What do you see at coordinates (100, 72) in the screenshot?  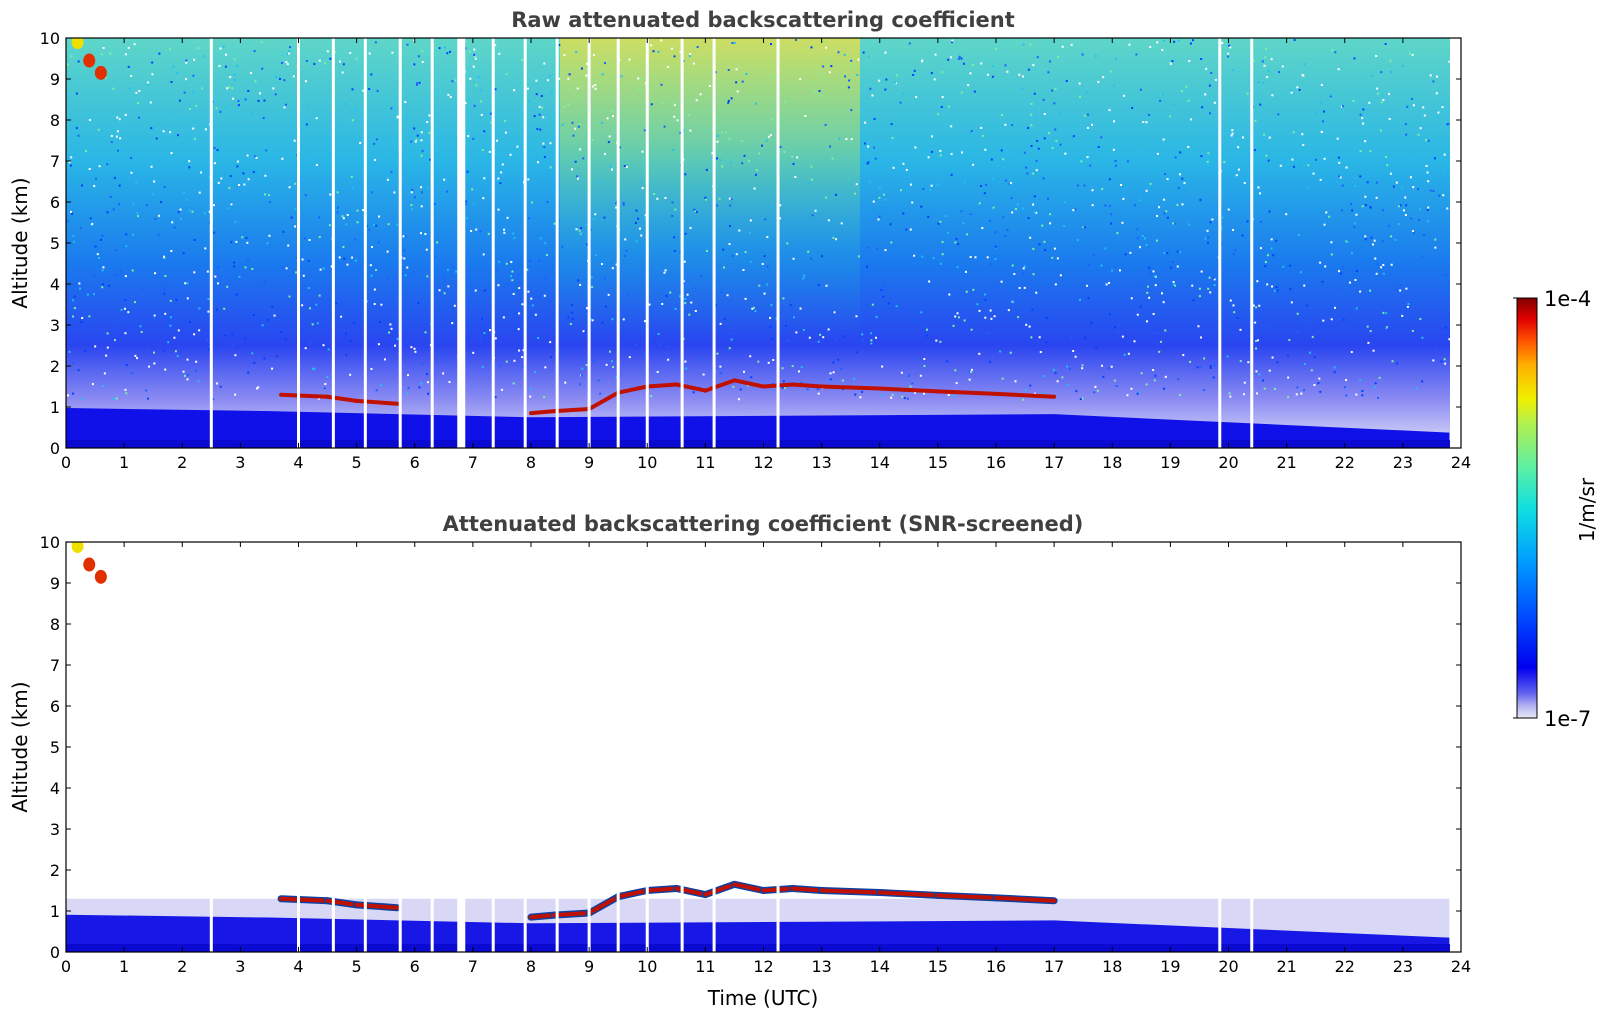 I see `cirrus-blob` at bounding box center [100, 72].